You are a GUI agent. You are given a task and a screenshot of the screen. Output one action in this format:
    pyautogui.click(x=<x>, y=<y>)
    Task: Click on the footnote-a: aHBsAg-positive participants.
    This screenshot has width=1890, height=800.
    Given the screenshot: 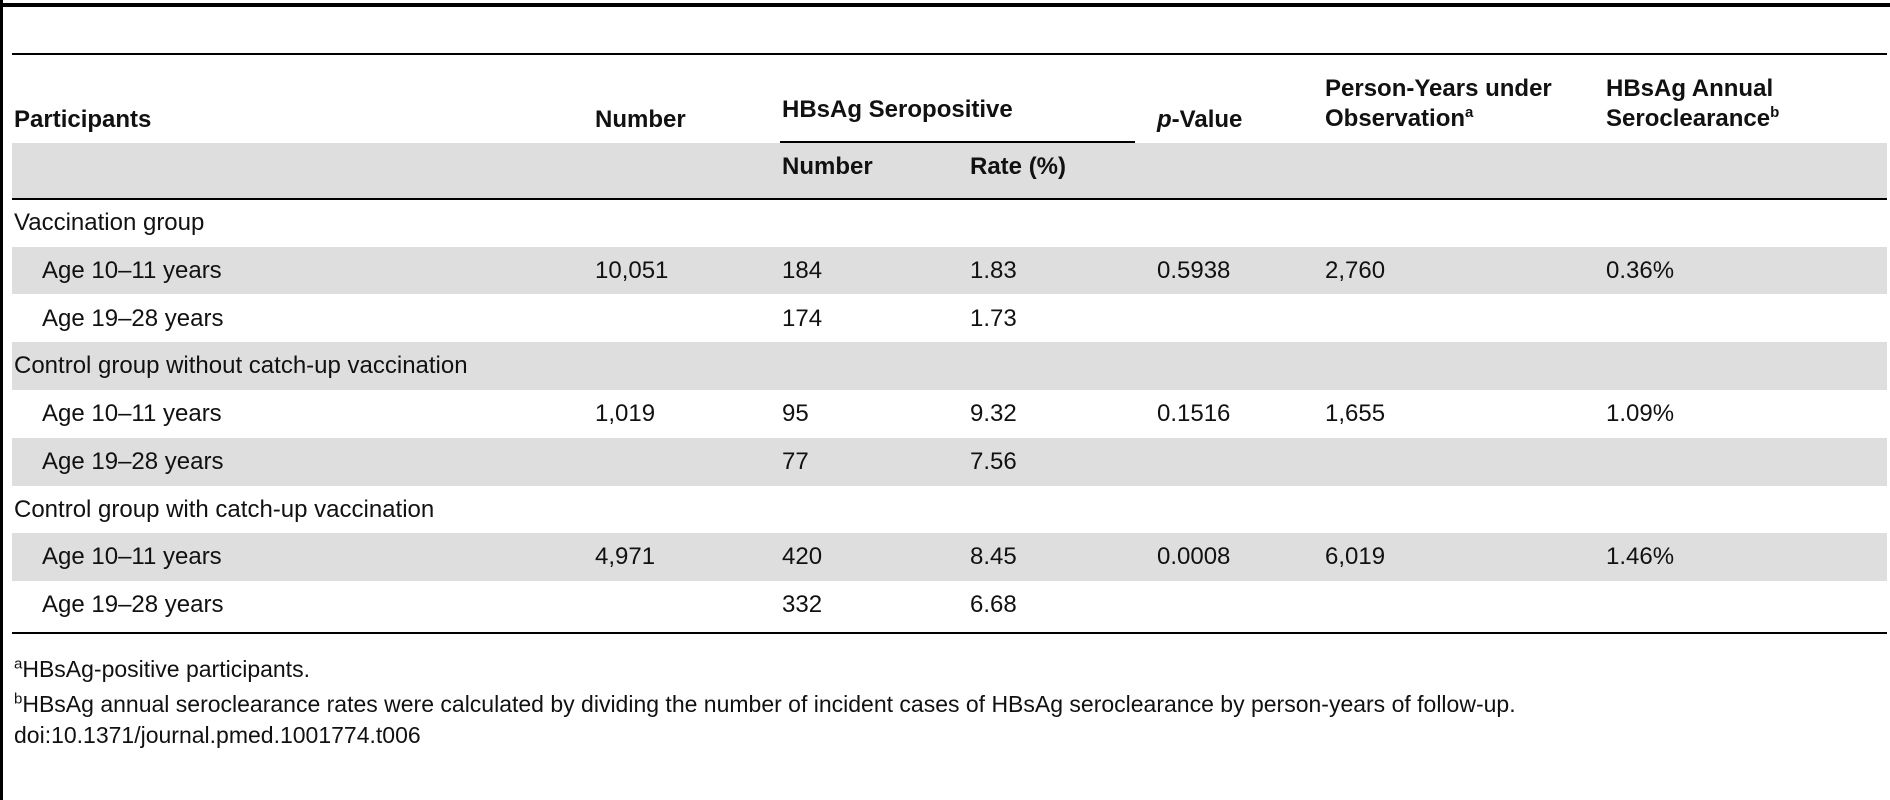 What is the action you would take?
    pyautogui.click(x=162, y=669)
    